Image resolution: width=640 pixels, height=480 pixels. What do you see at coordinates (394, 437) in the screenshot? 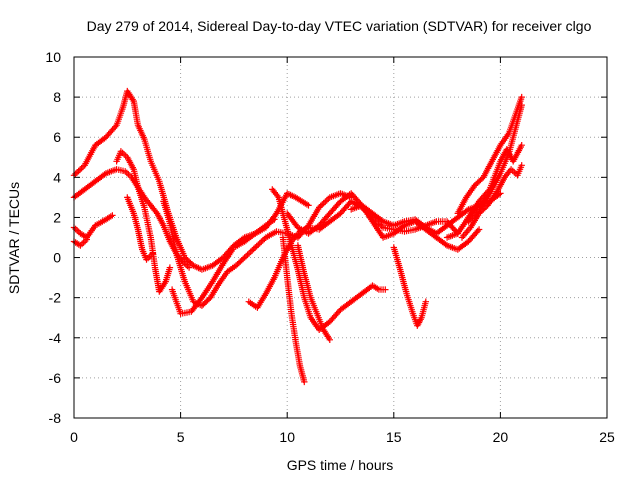
I see `x-tick-label: 15` at bounding box center [394, 437].